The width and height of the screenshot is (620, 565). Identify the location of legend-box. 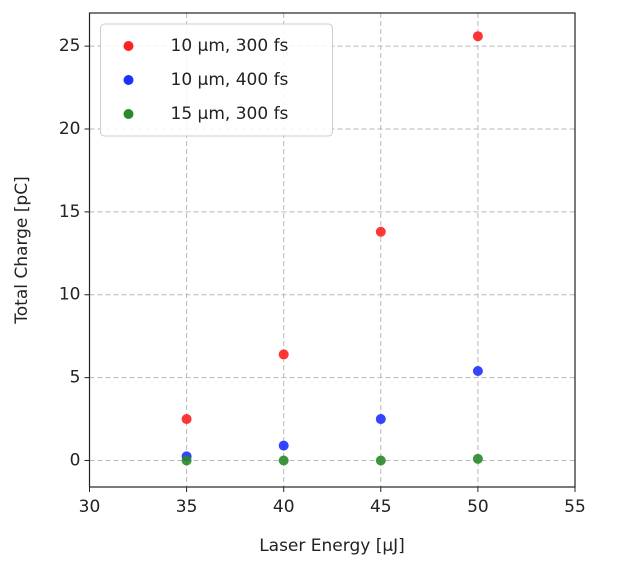
(216, 80).